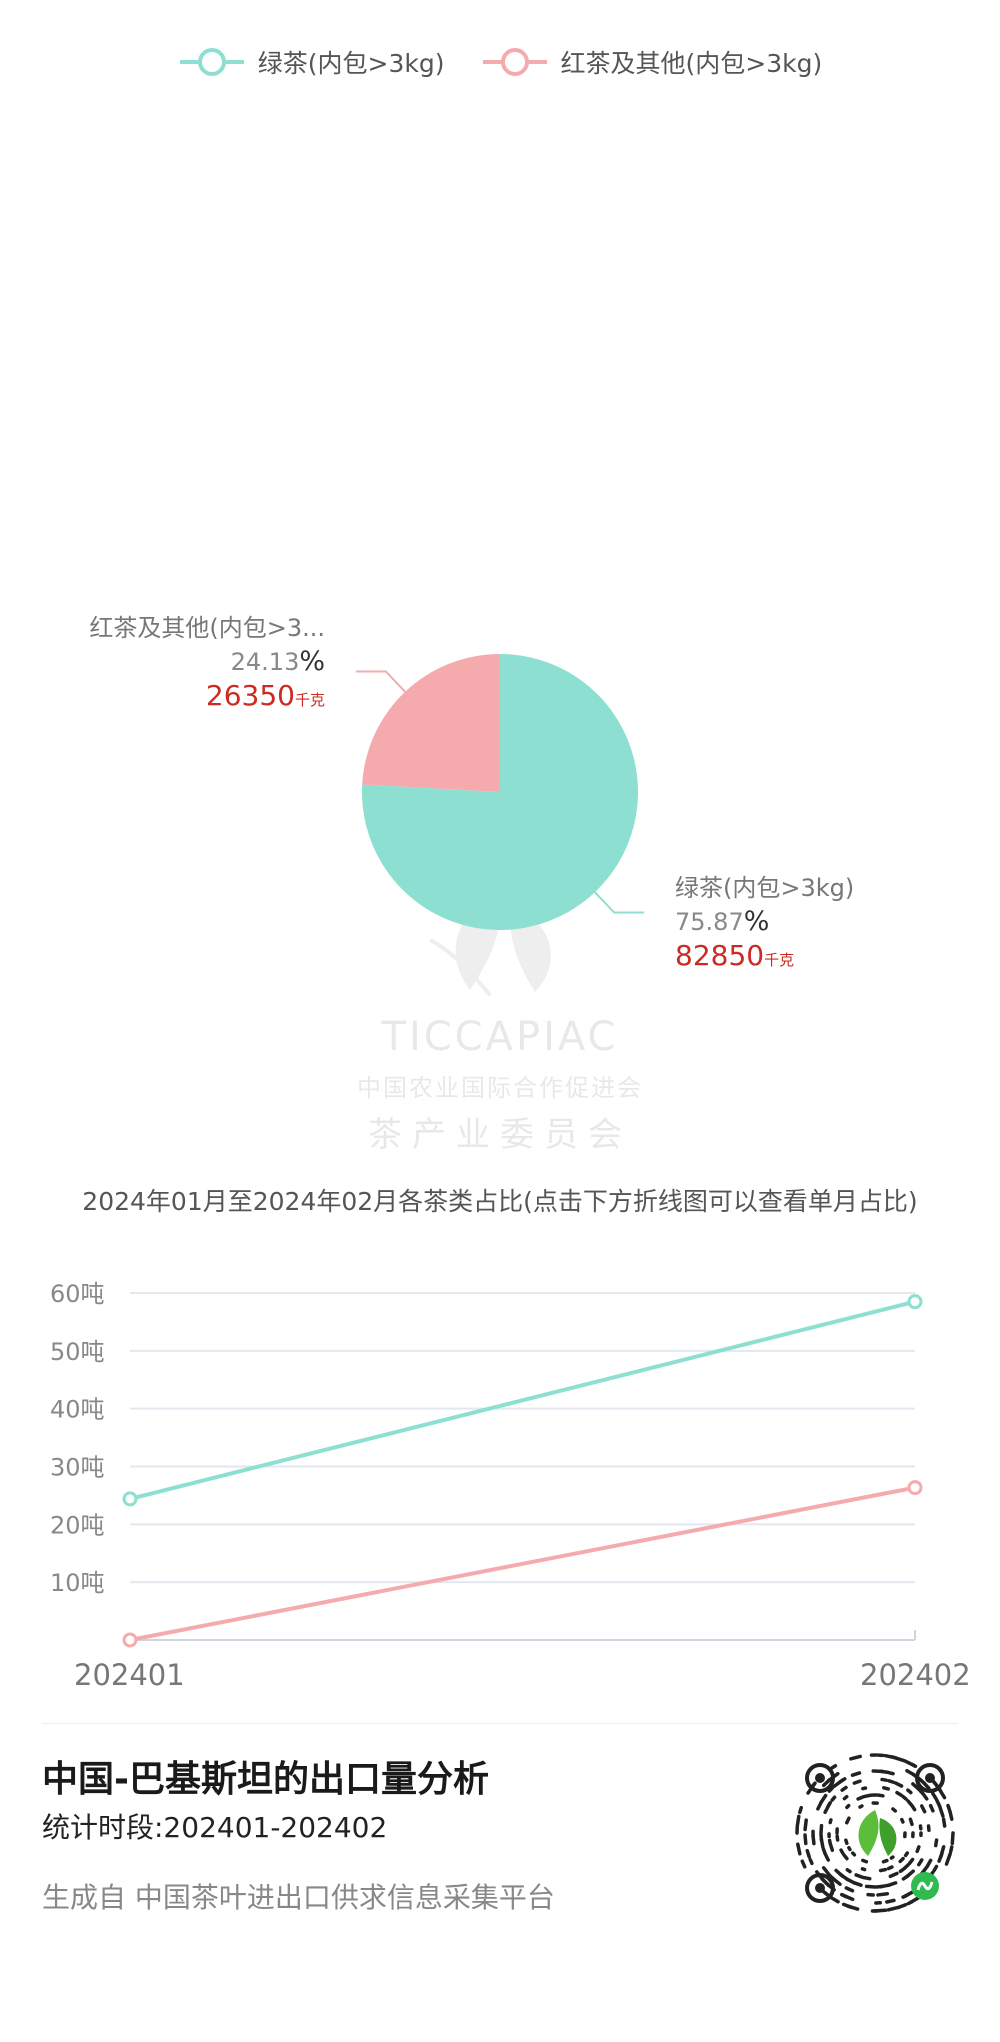 Image resolution: width=1000 pixels, height=2042 pixels. Describe the element at coordinates (211, 62) in the screenshot. I see `legend-marker-green-icon` at that location.